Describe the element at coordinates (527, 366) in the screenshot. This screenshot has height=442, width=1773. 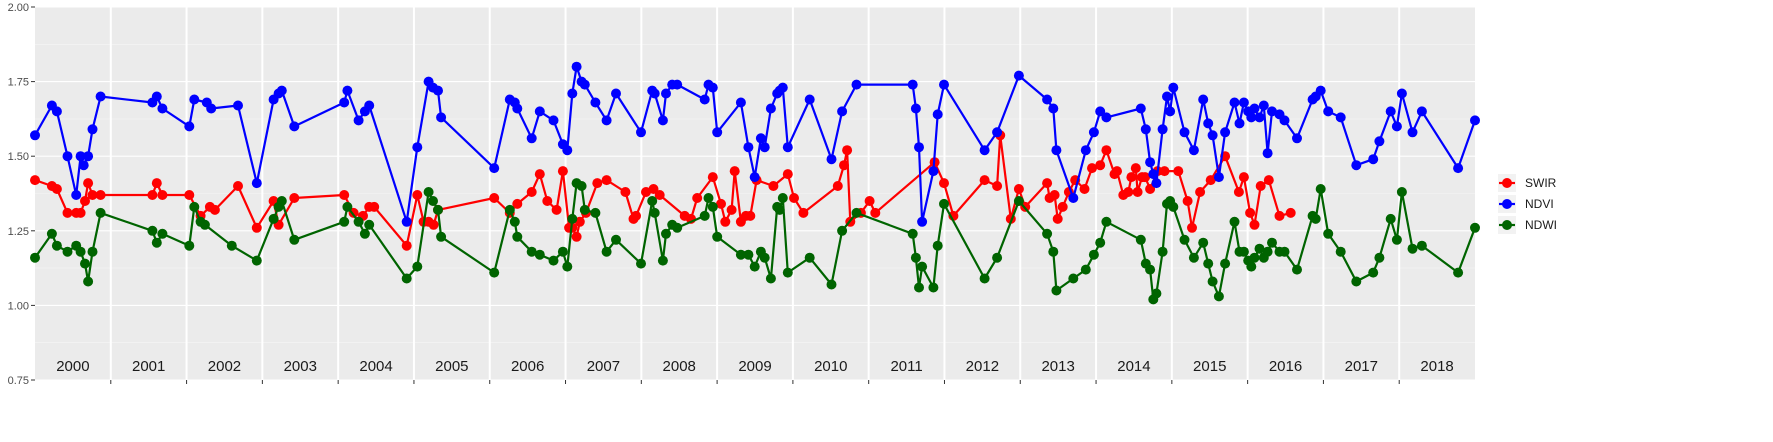
I see `year-label: 2006` at that location.